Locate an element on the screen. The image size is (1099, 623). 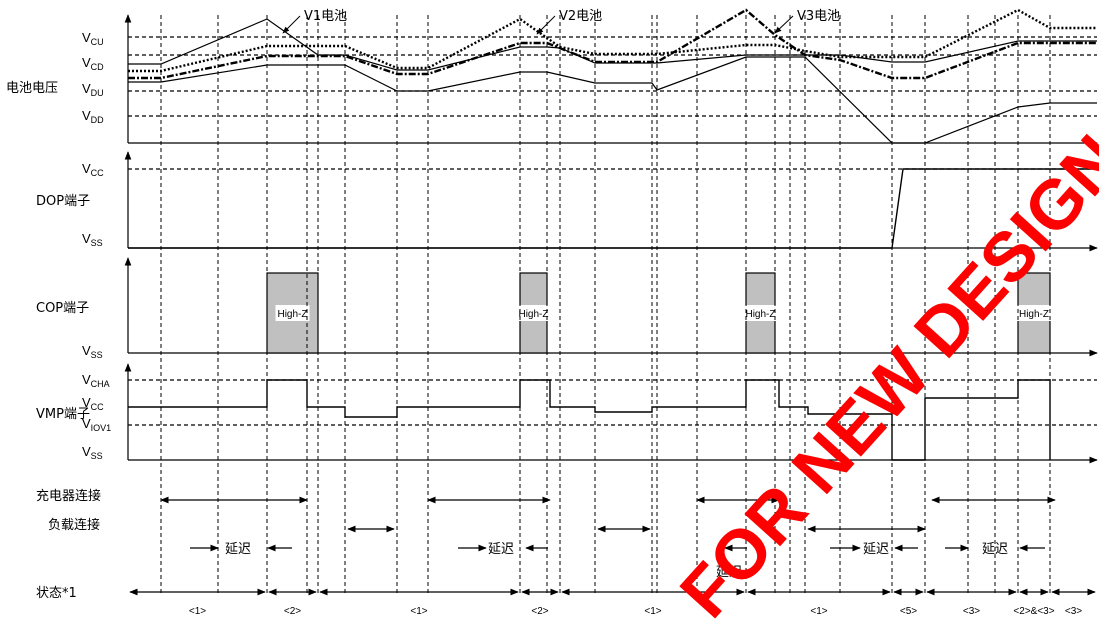
state-row: 状态*1 <1> <2> <1> <2> <1> <1> <5> <3> <2>&<3> <3> is located at coordinates (566, 601).